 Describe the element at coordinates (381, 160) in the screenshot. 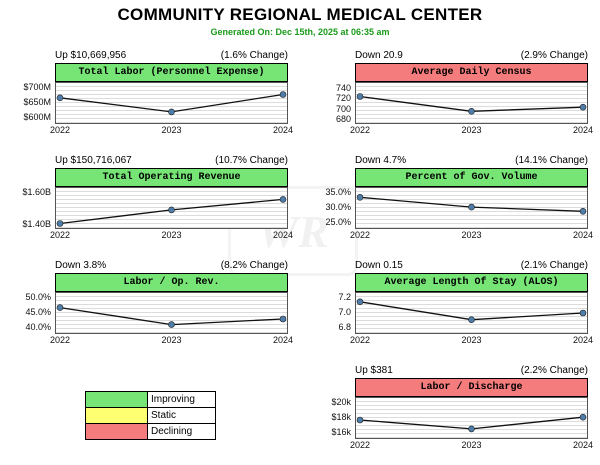

I see `change-label: Down 4.7%` at that location.